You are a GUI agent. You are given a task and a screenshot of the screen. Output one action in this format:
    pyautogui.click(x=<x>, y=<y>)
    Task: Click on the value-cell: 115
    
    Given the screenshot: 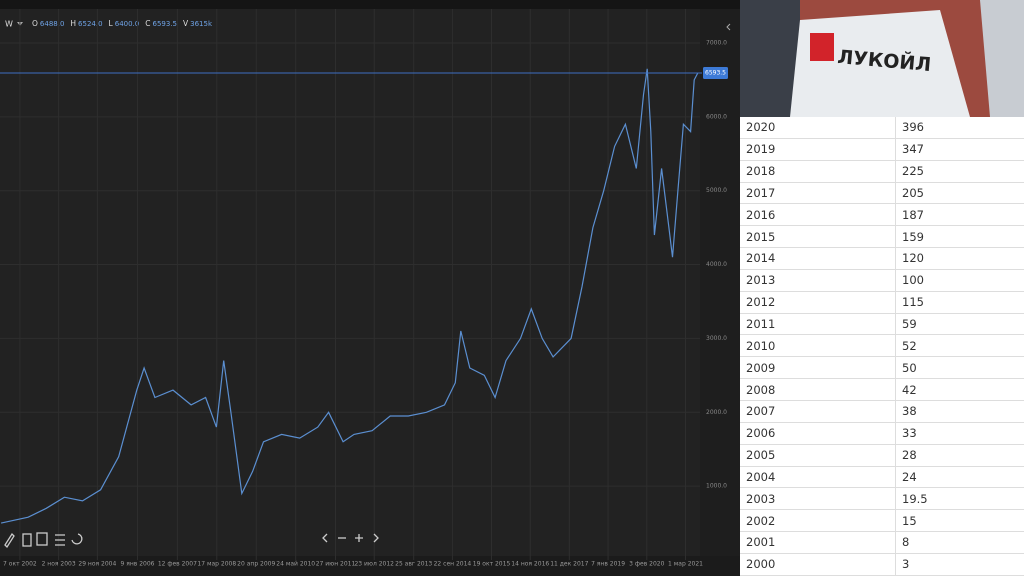 What is the action you would take?
    pyautogui.click(x=959, y=302)
    